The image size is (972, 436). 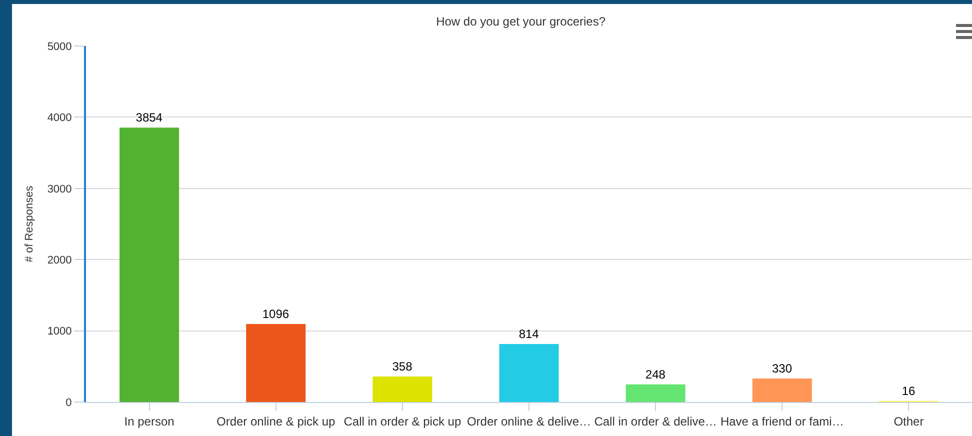 I want to click on x-tick-label: Call in order & pick up, so click(x=403, y=421).